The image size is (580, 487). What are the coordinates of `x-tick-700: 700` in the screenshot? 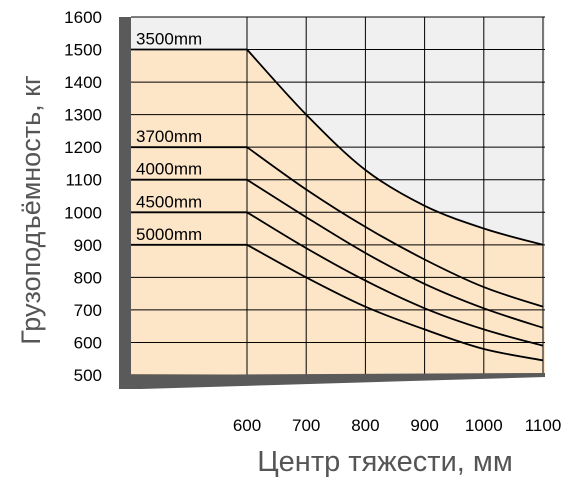 It's located at (306, 425).